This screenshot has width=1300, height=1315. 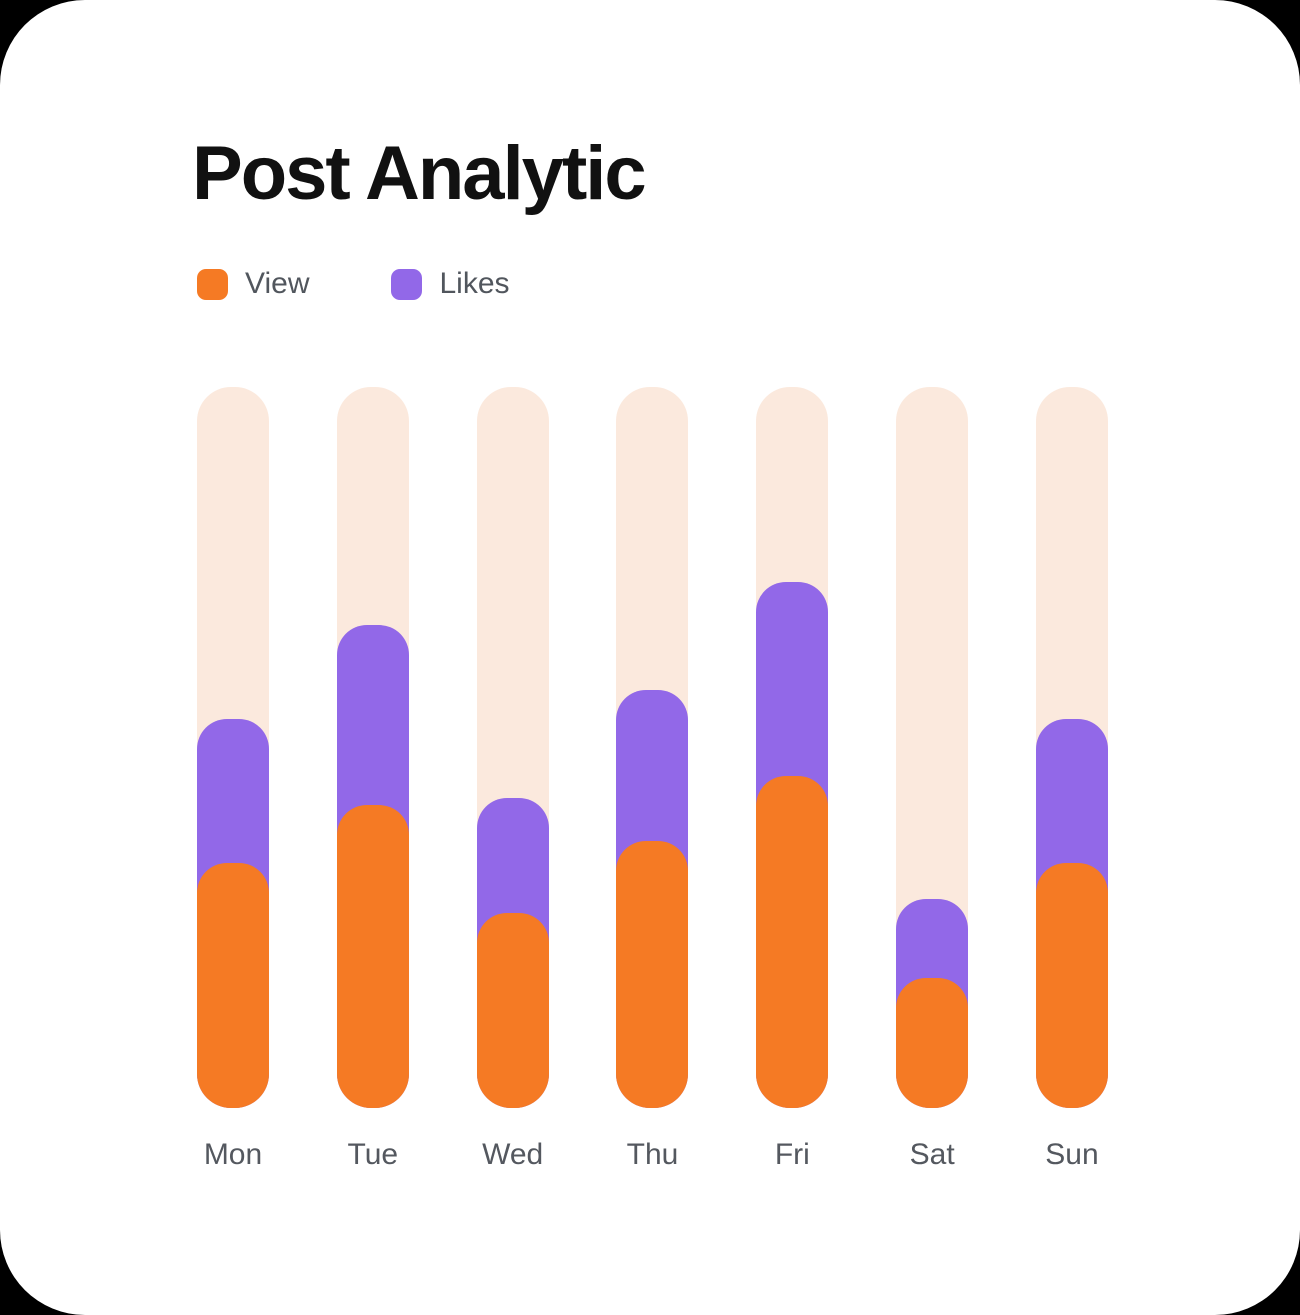 I want to click on x-axis-label-sat: Sat, so click(x=932, y=1154).